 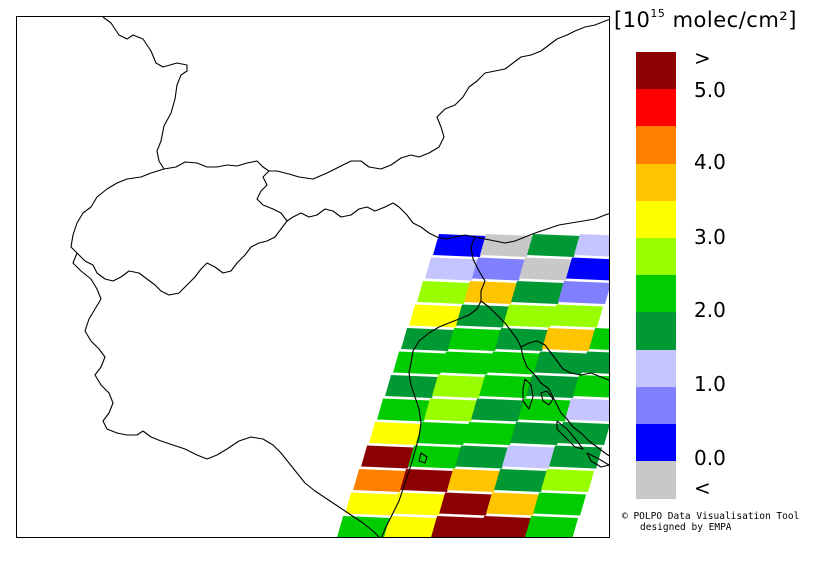 I want to click on border-slovenia, so click(x=544, y=340).